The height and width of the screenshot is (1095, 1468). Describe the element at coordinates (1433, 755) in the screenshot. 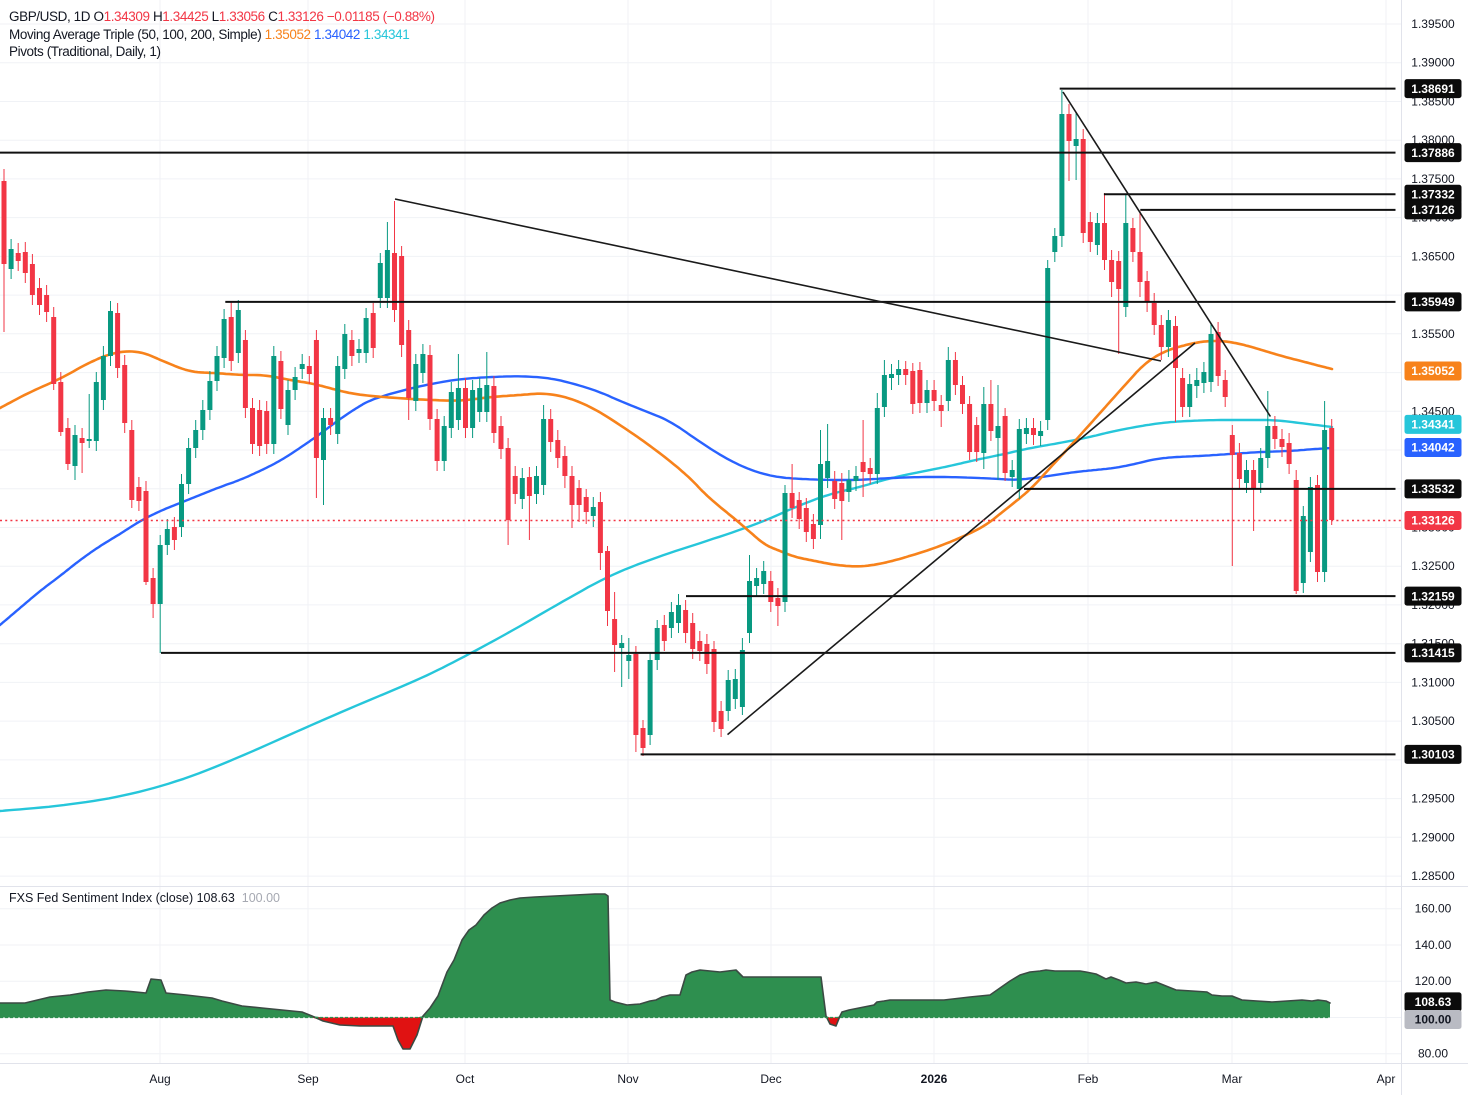

I see `svg-text: 1.30103` at that location.